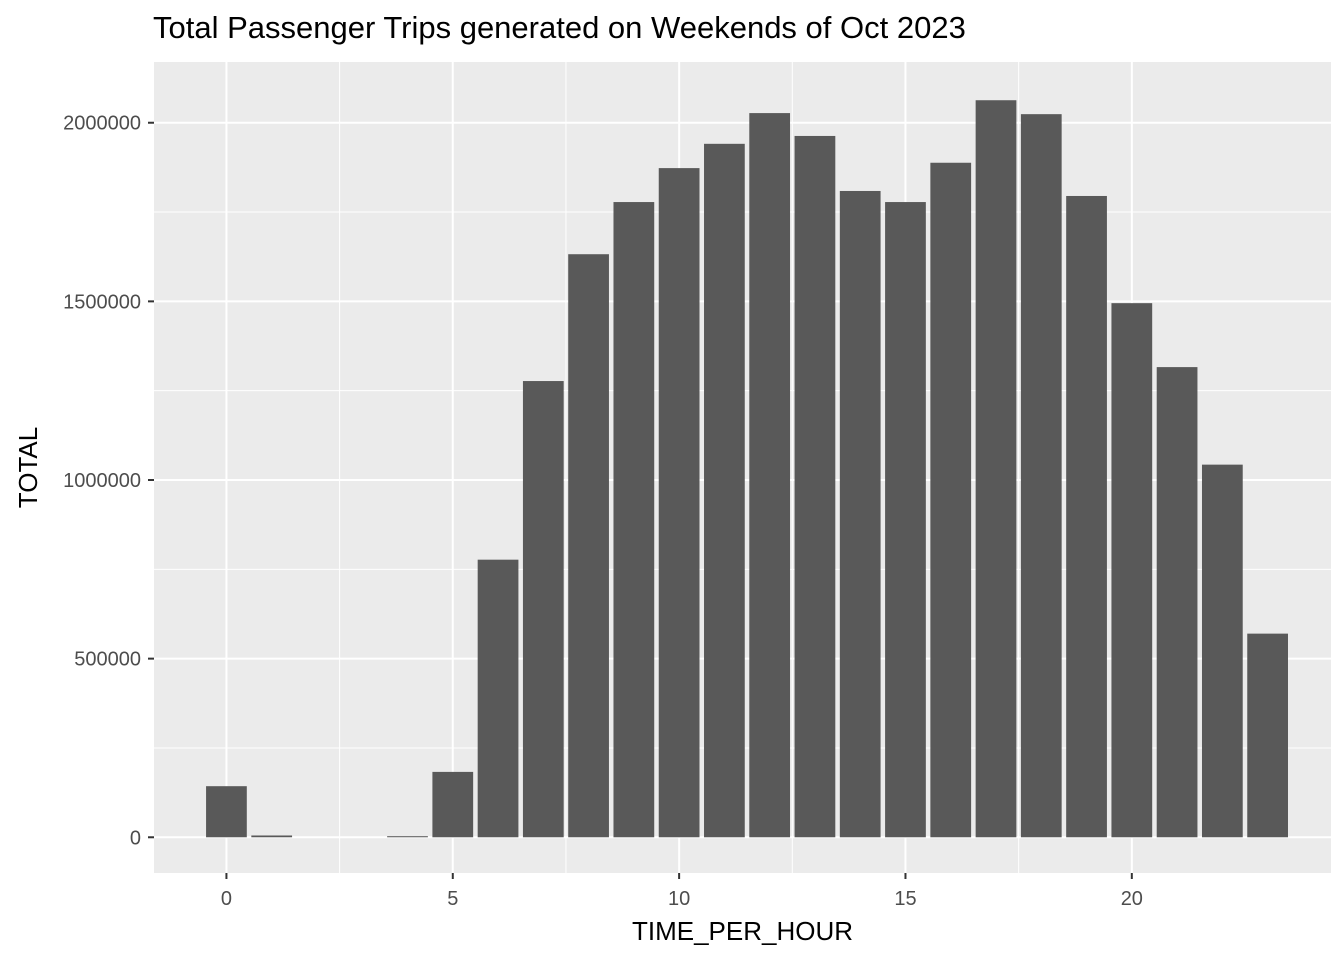  I want to click on y-axis-title: TOTAL, so click(28, 467).